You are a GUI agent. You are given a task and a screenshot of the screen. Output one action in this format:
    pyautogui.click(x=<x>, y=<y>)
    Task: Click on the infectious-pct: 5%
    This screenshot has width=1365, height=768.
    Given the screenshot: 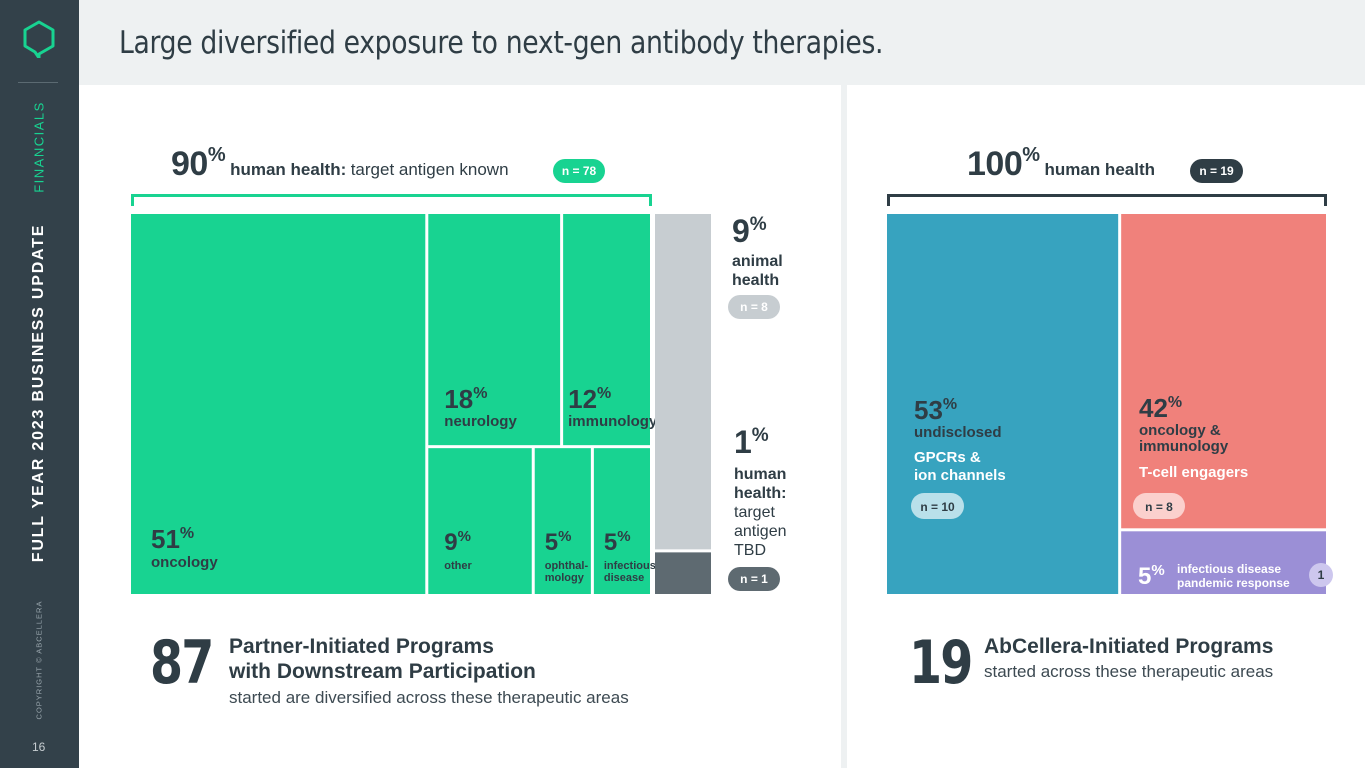 What is the action you would take?
    pyautogui.click(x=1151, y=576)
    